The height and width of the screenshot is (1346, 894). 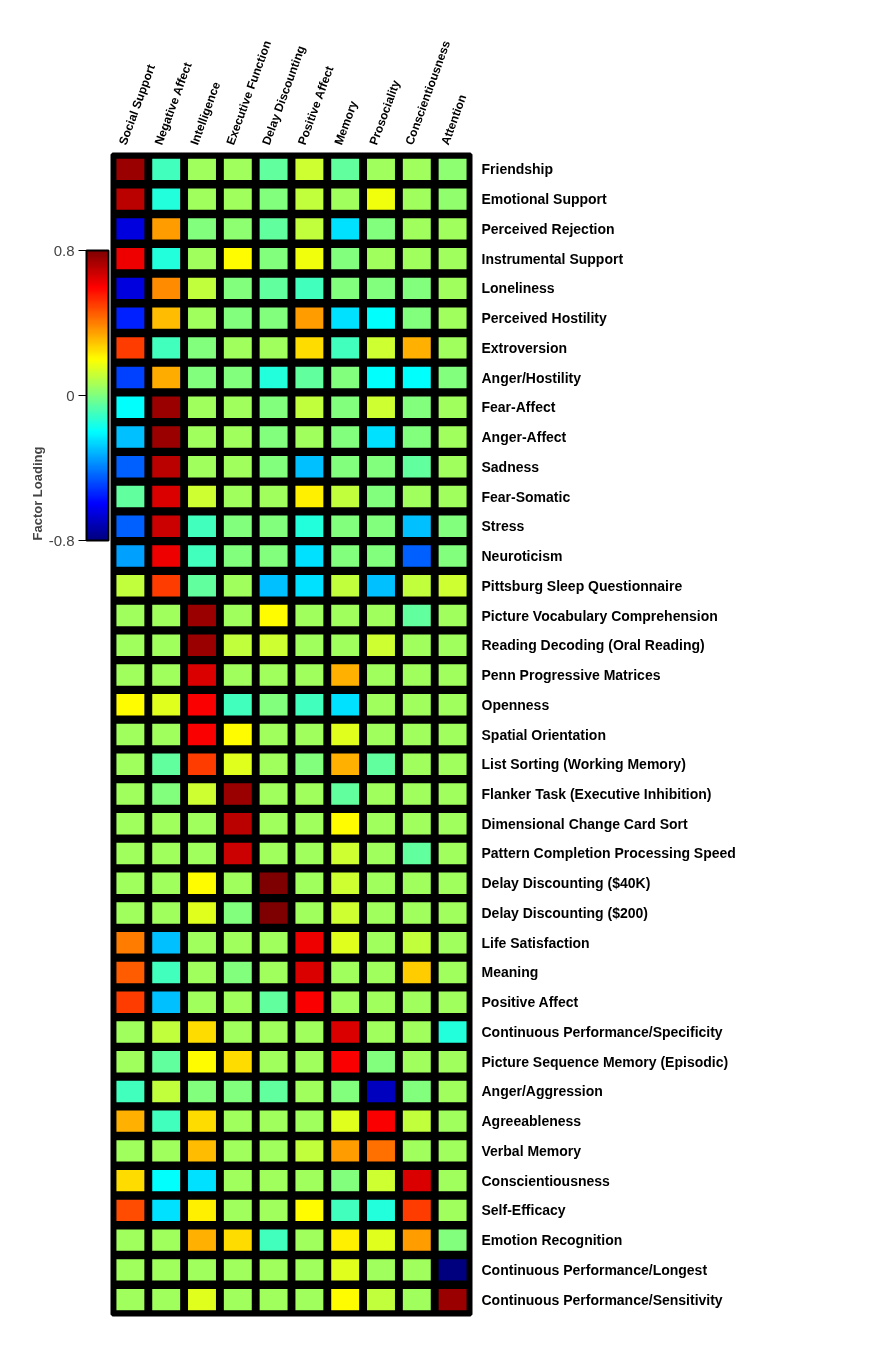 What do you see at coordinates (542, 1091) in the screenshot?
I see `y-tick-label: Anger/Aggression` at bounding box center [542, 1091].